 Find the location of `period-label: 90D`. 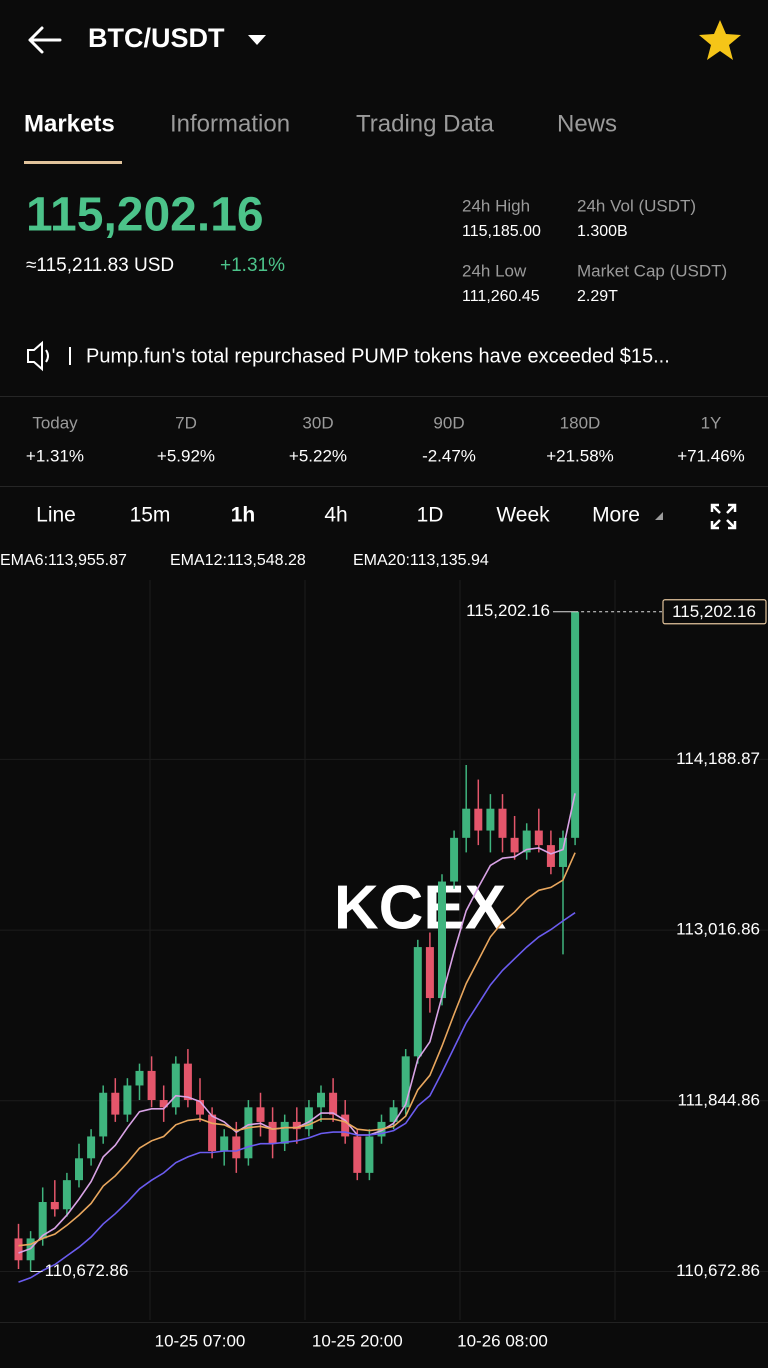

period-label: 90D is located at coordinates (448, 422).